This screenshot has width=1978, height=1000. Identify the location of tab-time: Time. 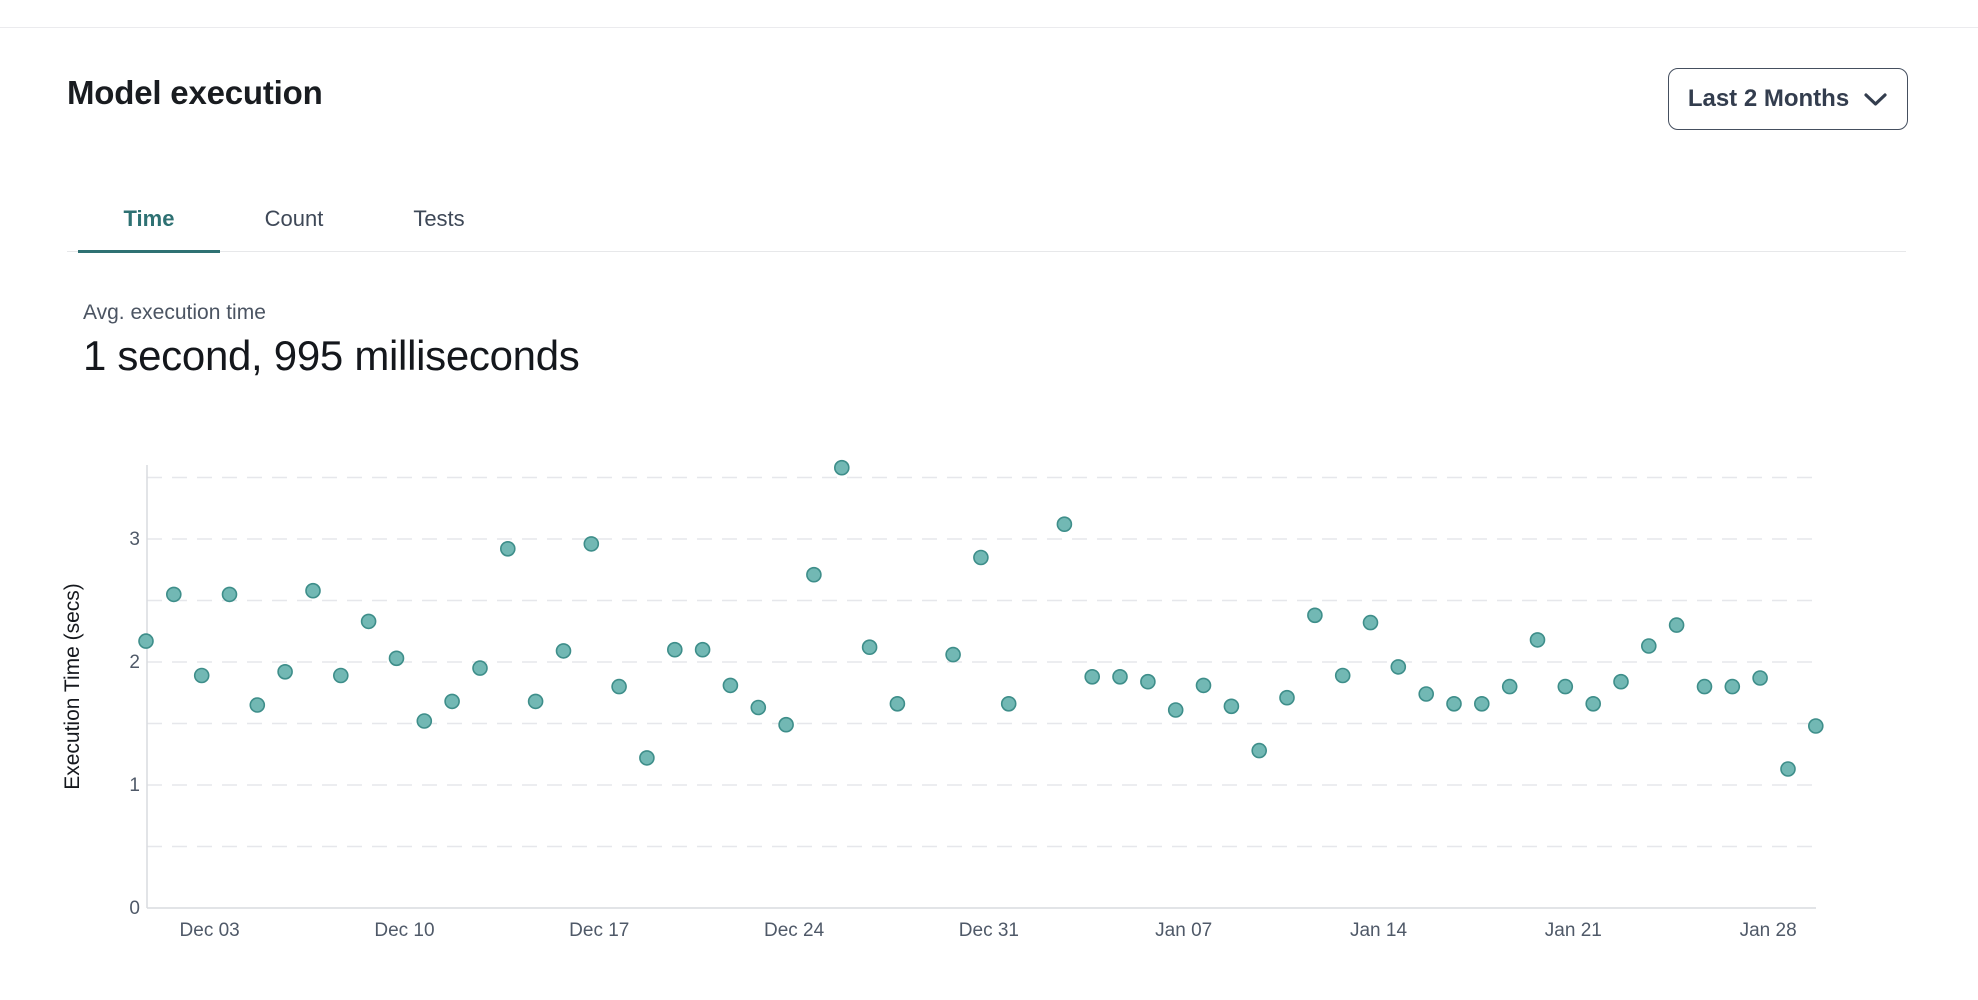
(149, 219).